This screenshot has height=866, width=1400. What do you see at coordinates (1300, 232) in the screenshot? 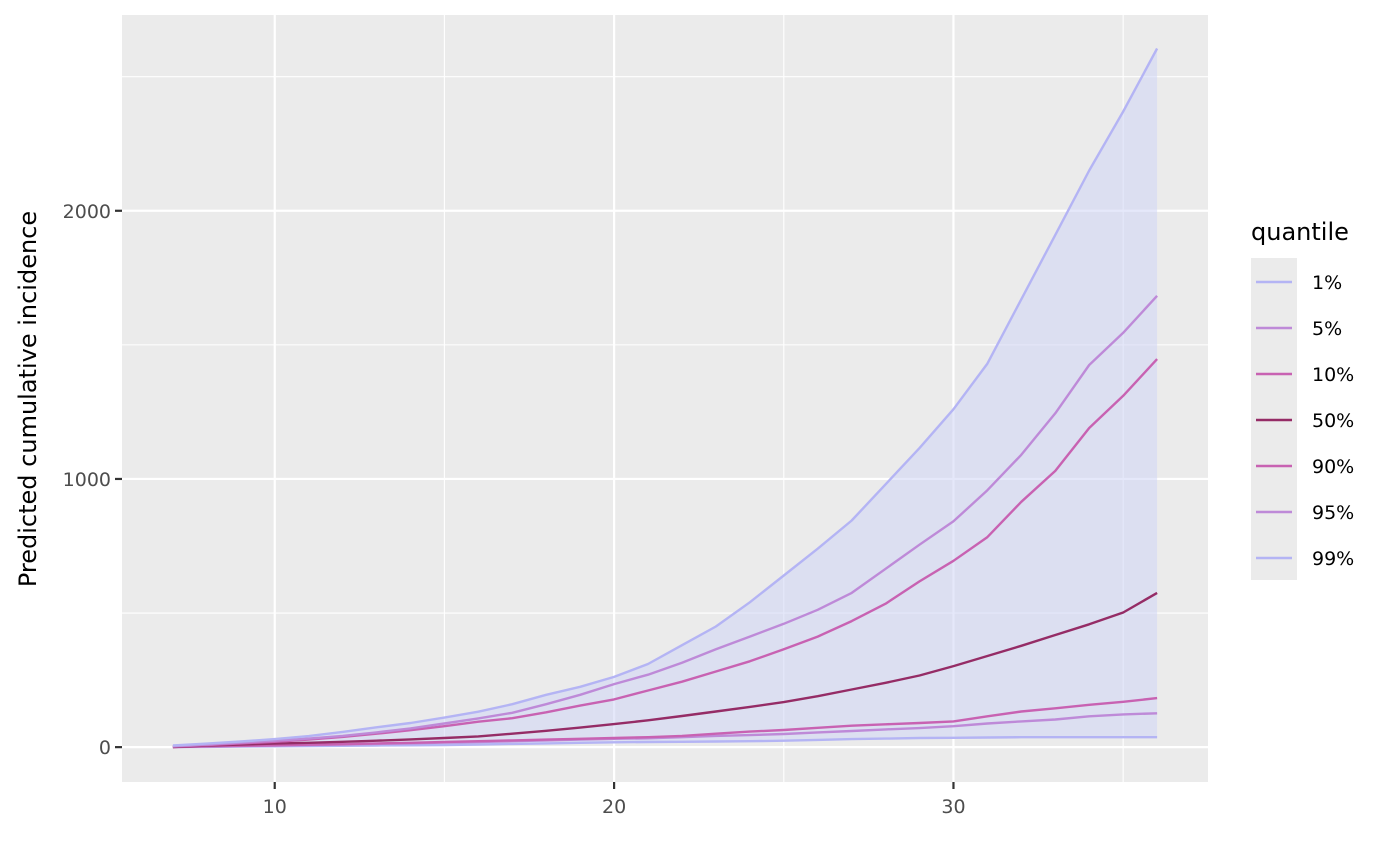
I see `legend-title: quantile` at bounding box center [1300, 232].